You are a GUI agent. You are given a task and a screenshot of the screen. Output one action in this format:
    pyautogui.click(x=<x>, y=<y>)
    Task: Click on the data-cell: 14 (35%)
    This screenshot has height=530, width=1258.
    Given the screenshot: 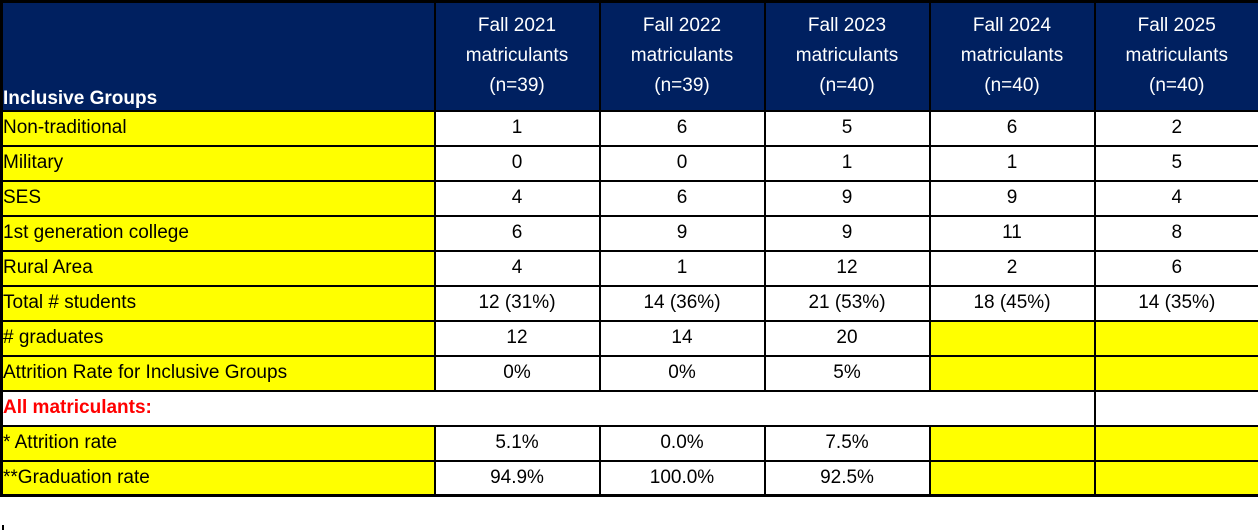 What is the action you would take?
    pyautogui.click(x=1175, y=303)
    